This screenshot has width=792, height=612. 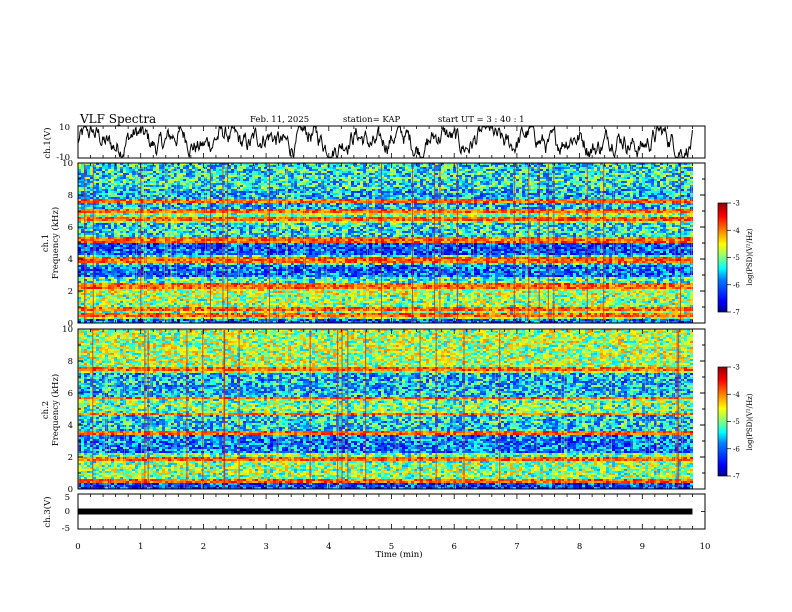 What do you see at coordinates (385, 142) in the screenshot?
I see `ch1-waveform-trace` at bounding box center [385, 142].